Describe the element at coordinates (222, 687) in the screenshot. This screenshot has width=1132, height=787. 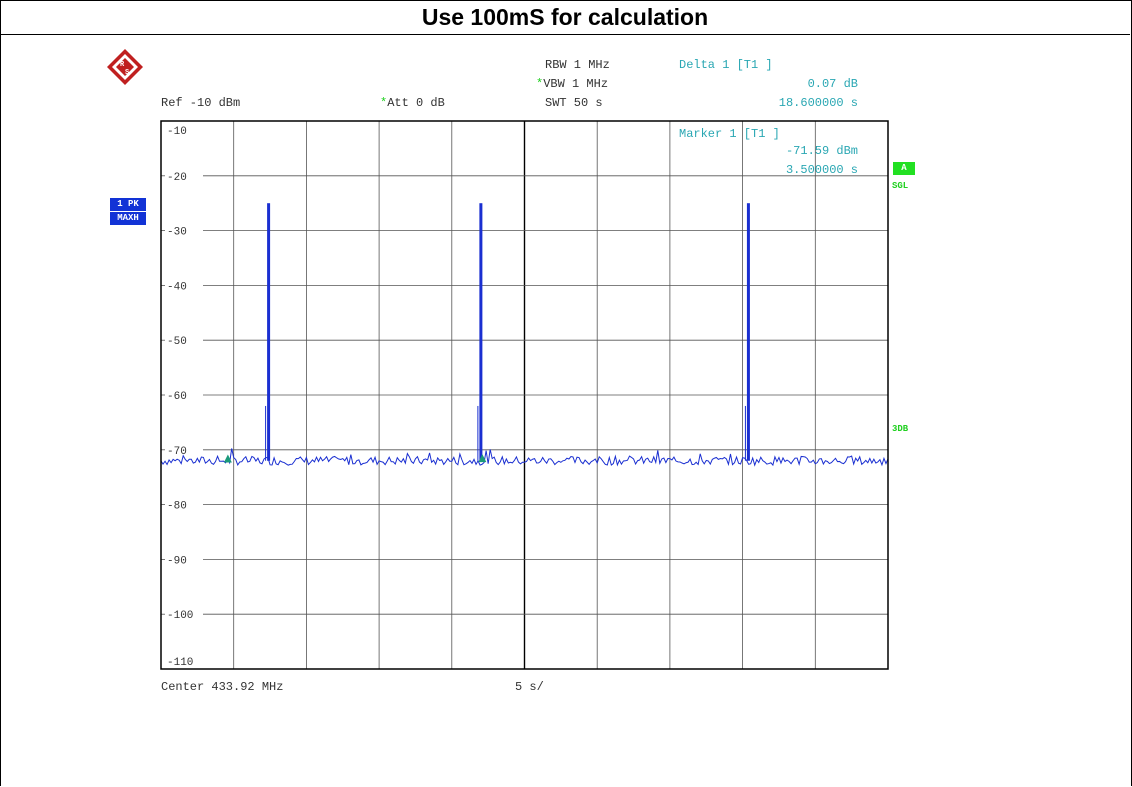
I see `center-frequency: Center 433.92 MHz` at that location.